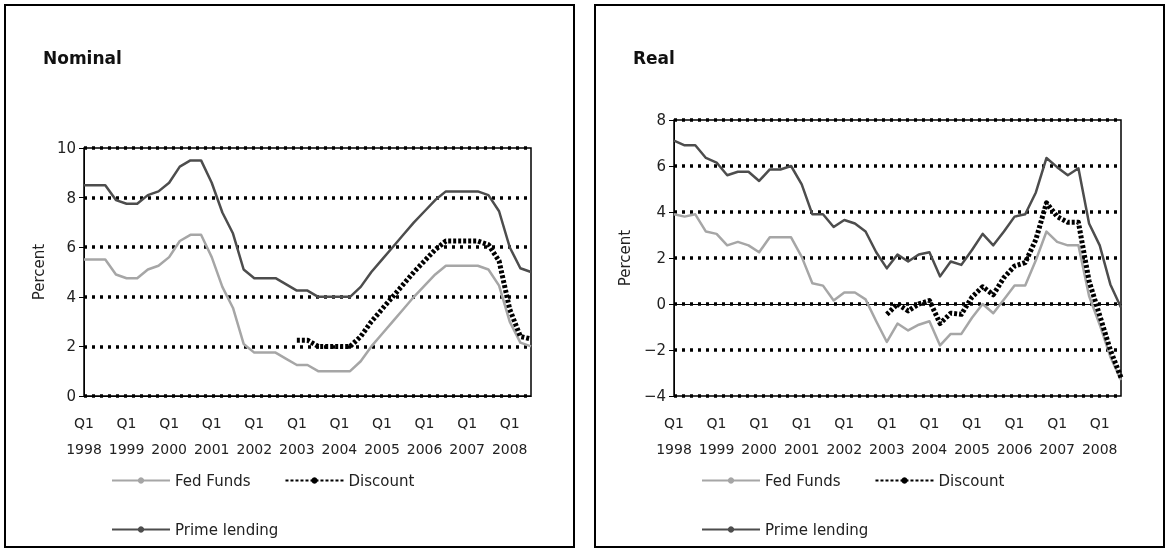  I want to click on y-tick-label: −4, so click(654, 396).